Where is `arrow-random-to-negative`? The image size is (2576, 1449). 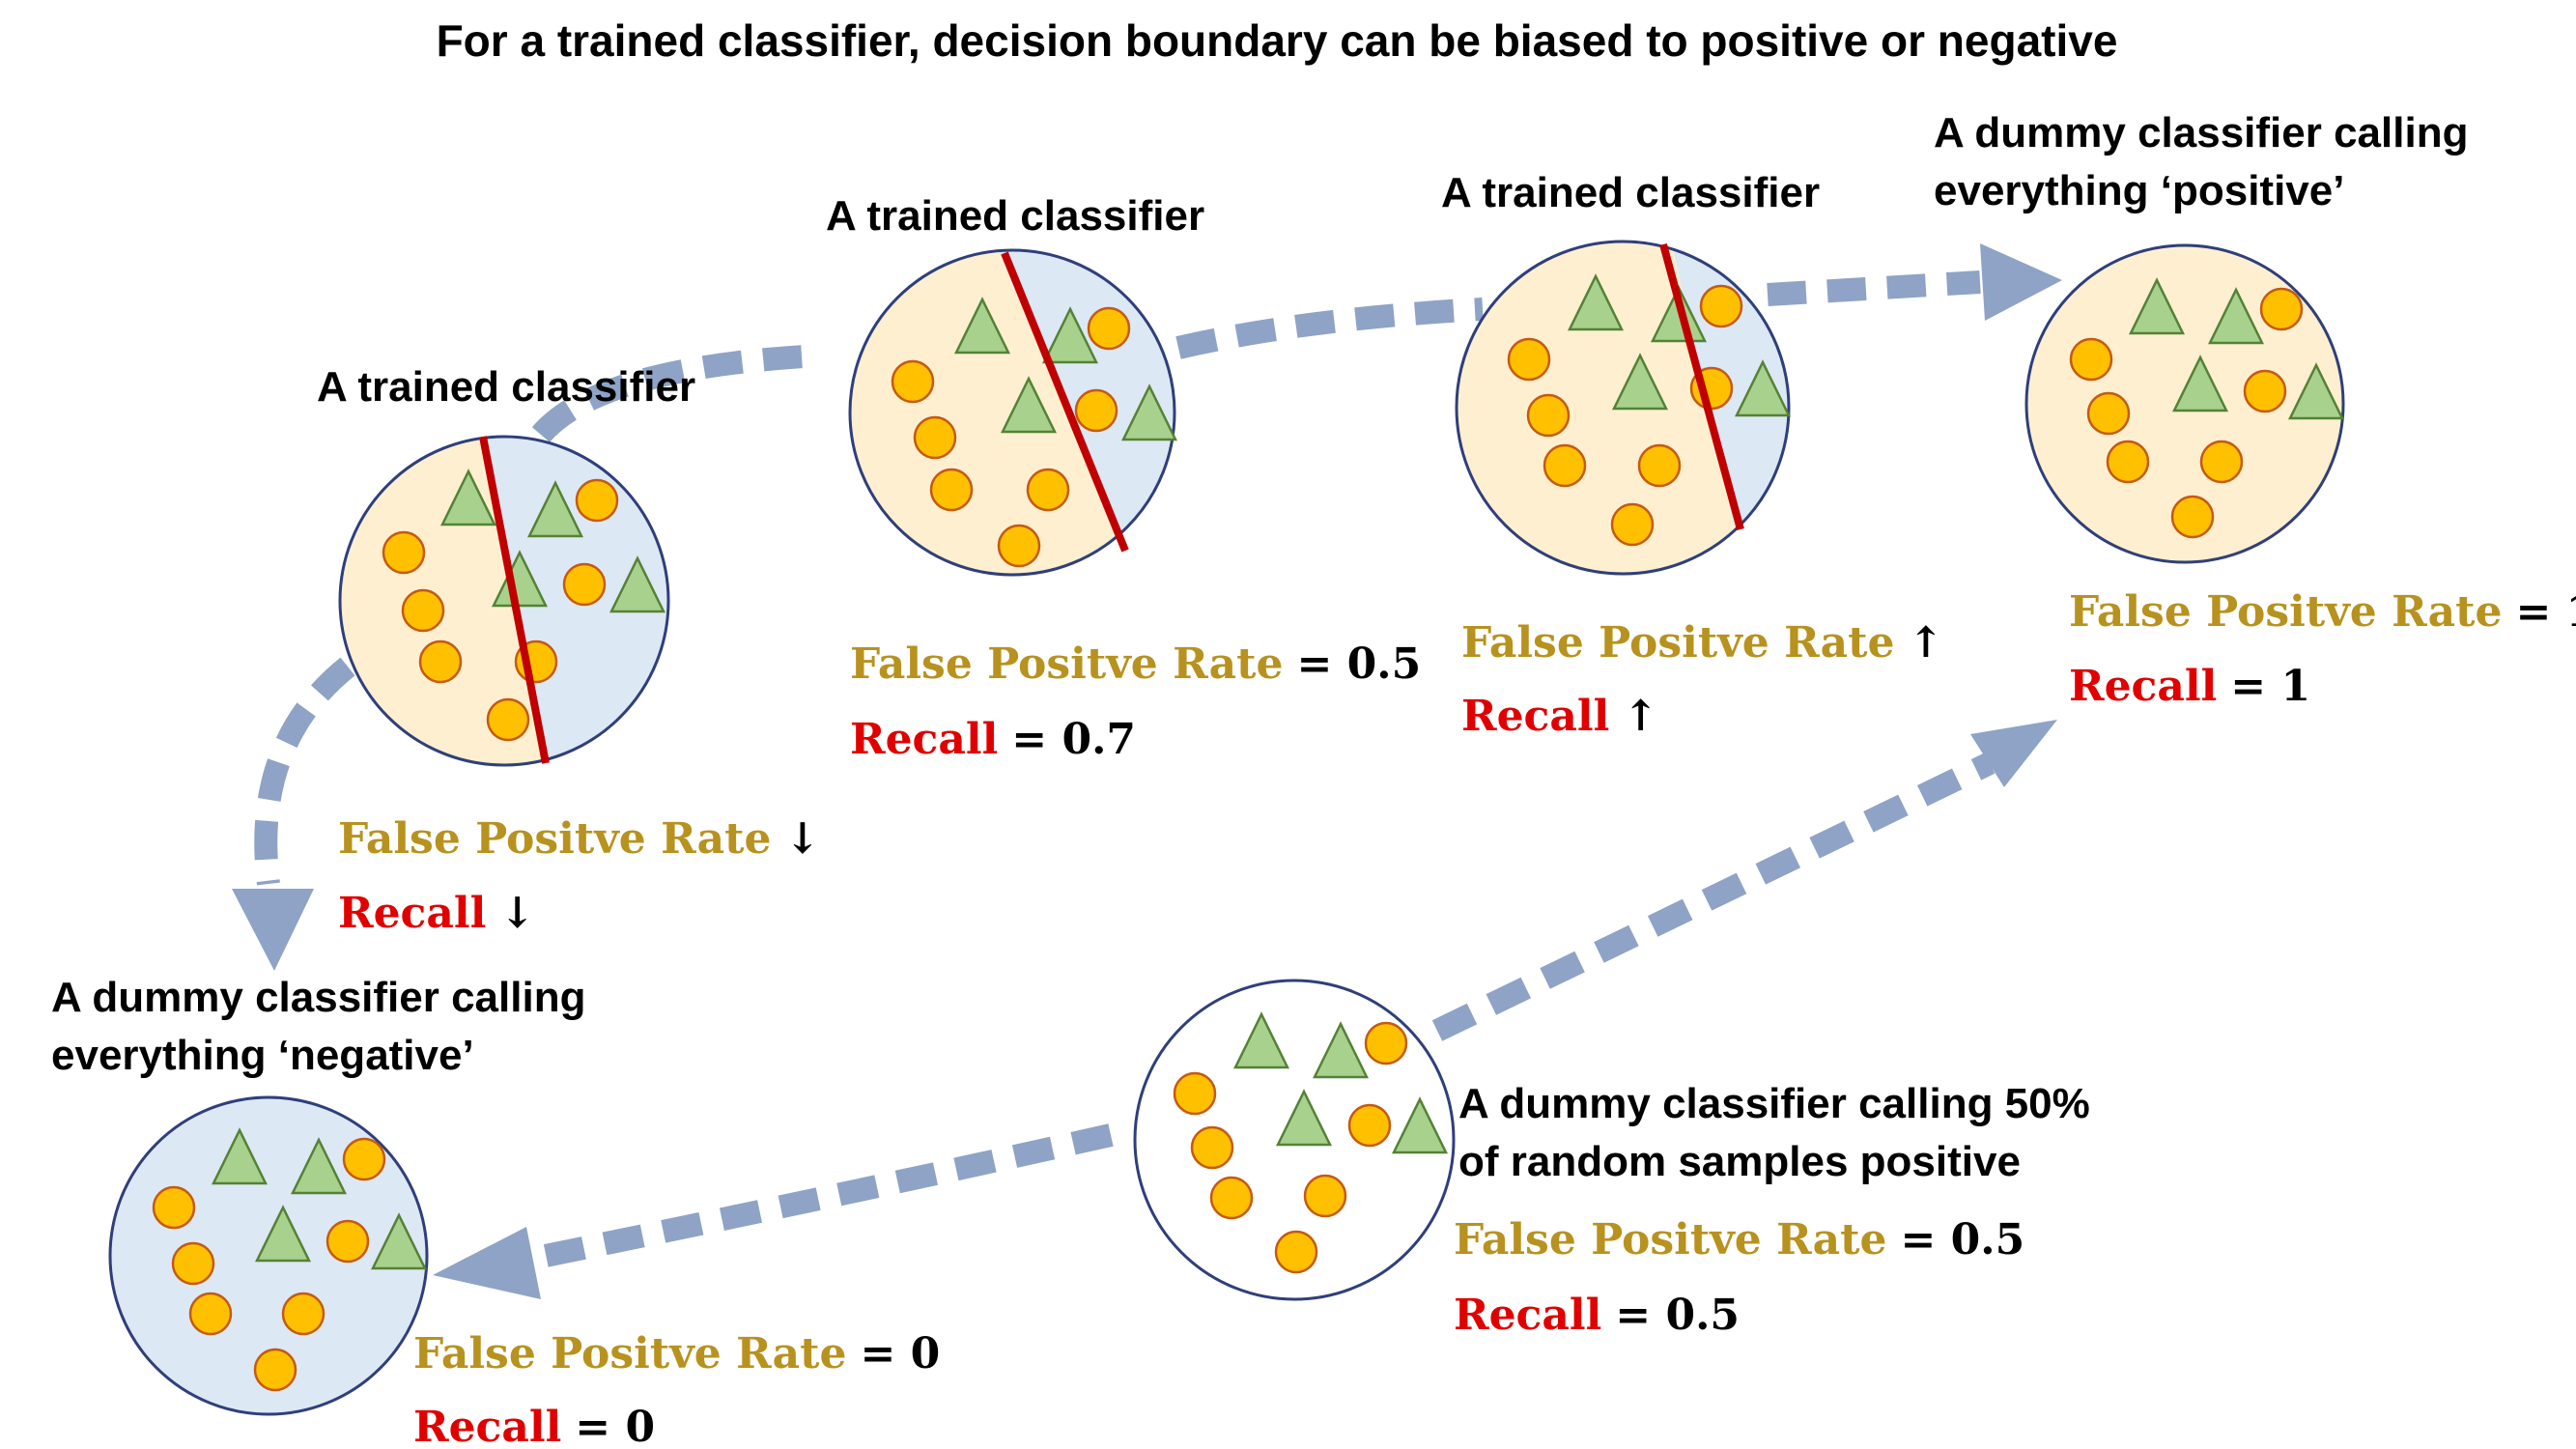 arrow-random-to-negative is located at coordinates (773, 1211).